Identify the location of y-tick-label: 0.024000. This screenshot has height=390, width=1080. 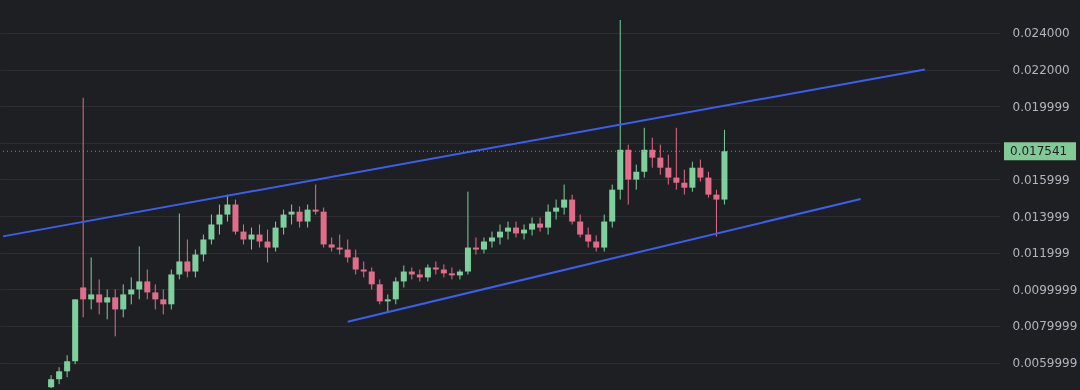
(1041, 33).